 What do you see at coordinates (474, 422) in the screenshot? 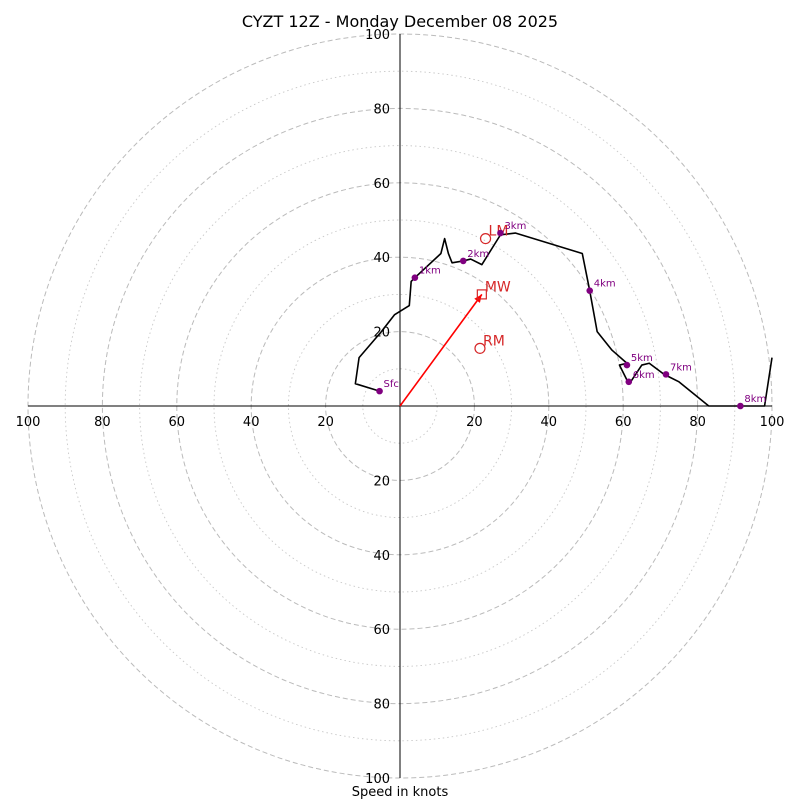
I see `tick-label-x-right: 20` at bounding box center [474, 422].